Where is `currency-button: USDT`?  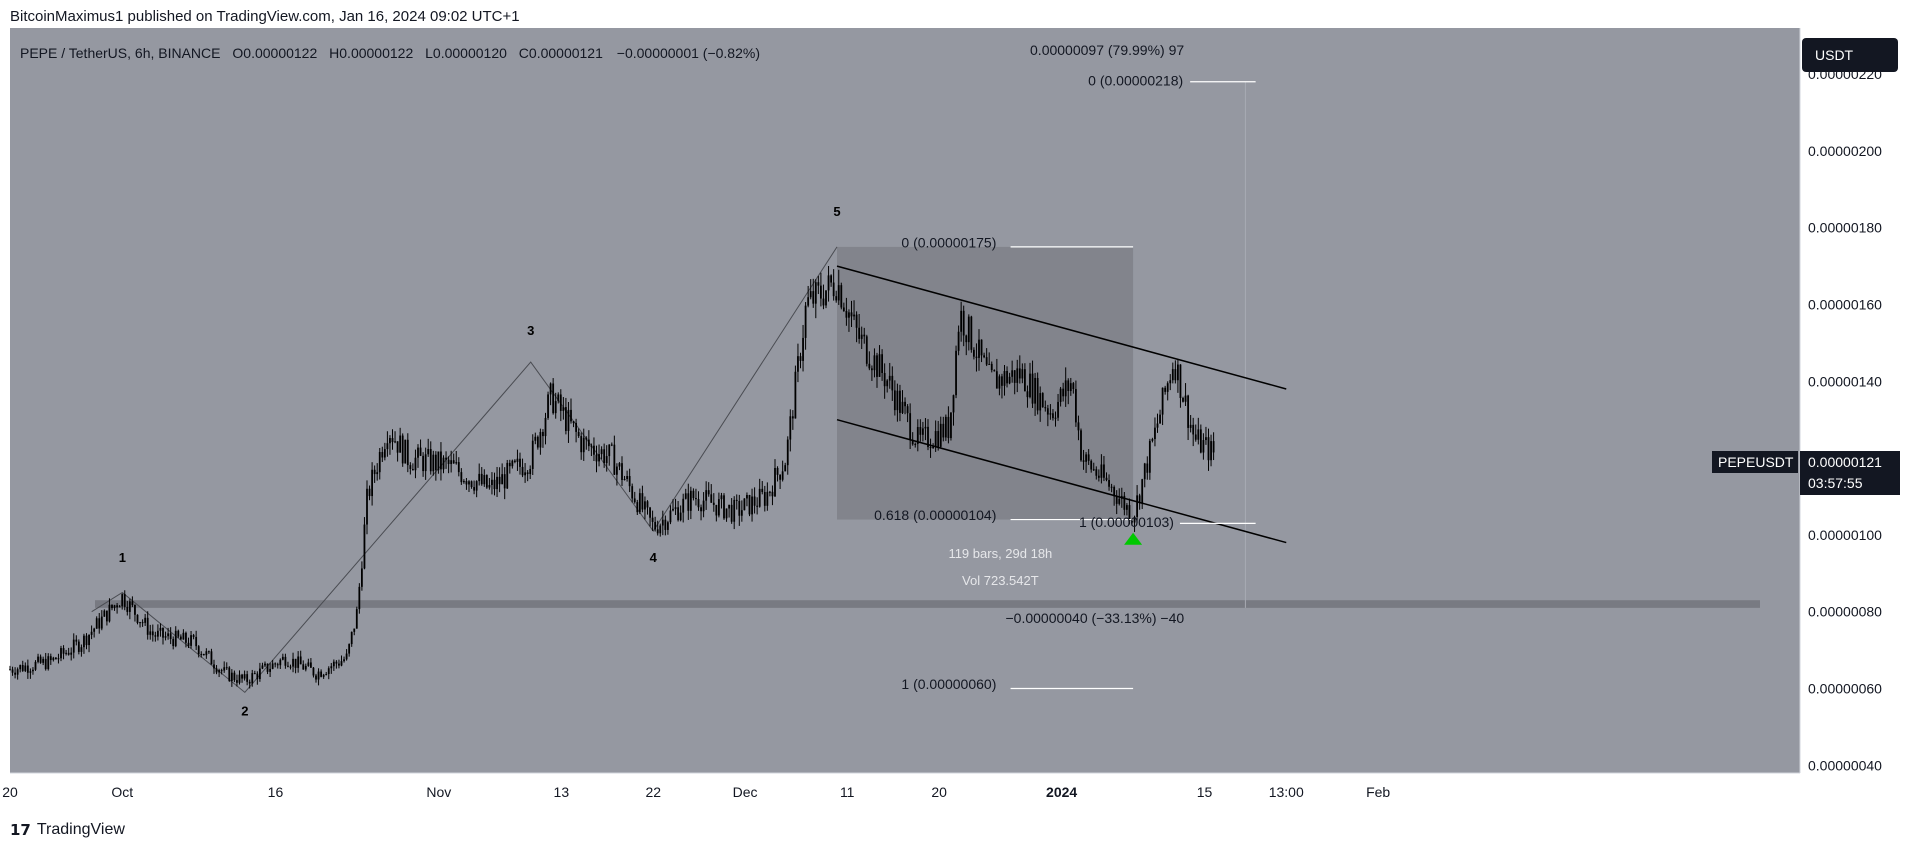 currency-button: USDT is located at coordinates (1850, 55).